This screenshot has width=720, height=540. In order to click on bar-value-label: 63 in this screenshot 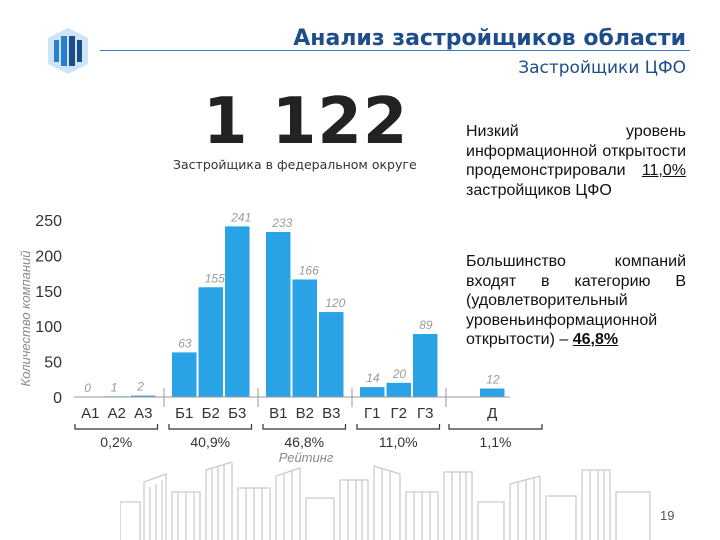, I will do `click(185, 343)`.